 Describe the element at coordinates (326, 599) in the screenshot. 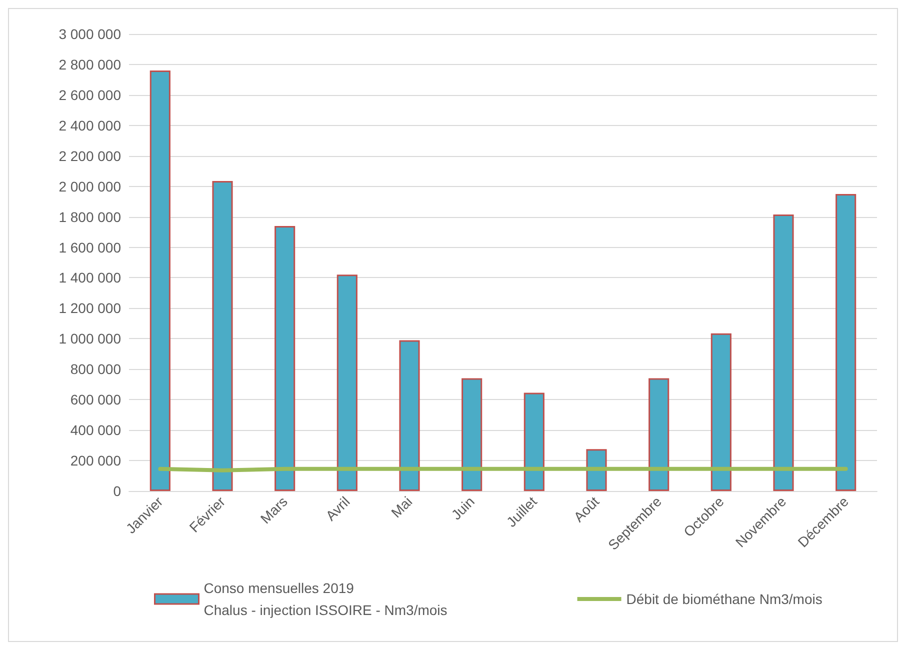

I see `legend-label: Conso mensuelles 2019 Chalus - injection ISSOIRE - Nm3/mois` at that location.